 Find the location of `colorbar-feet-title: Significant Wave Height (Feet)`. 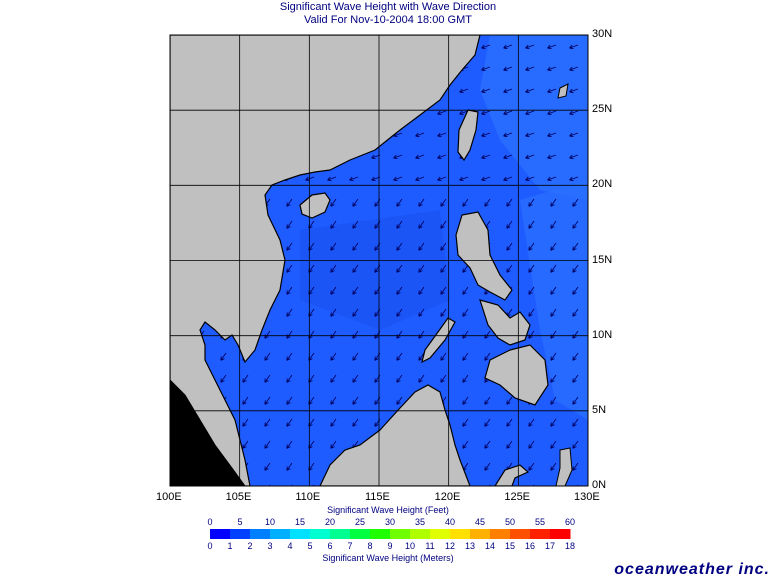

colorbar-feet-title: Significant Wave Height (Feet) is located at coordinates (388, 510).